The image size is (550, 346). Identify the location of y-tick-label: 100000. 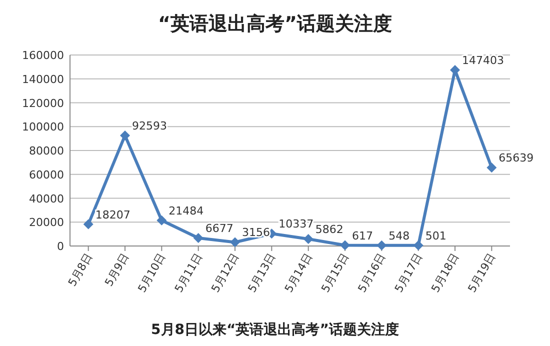
(43, 127).